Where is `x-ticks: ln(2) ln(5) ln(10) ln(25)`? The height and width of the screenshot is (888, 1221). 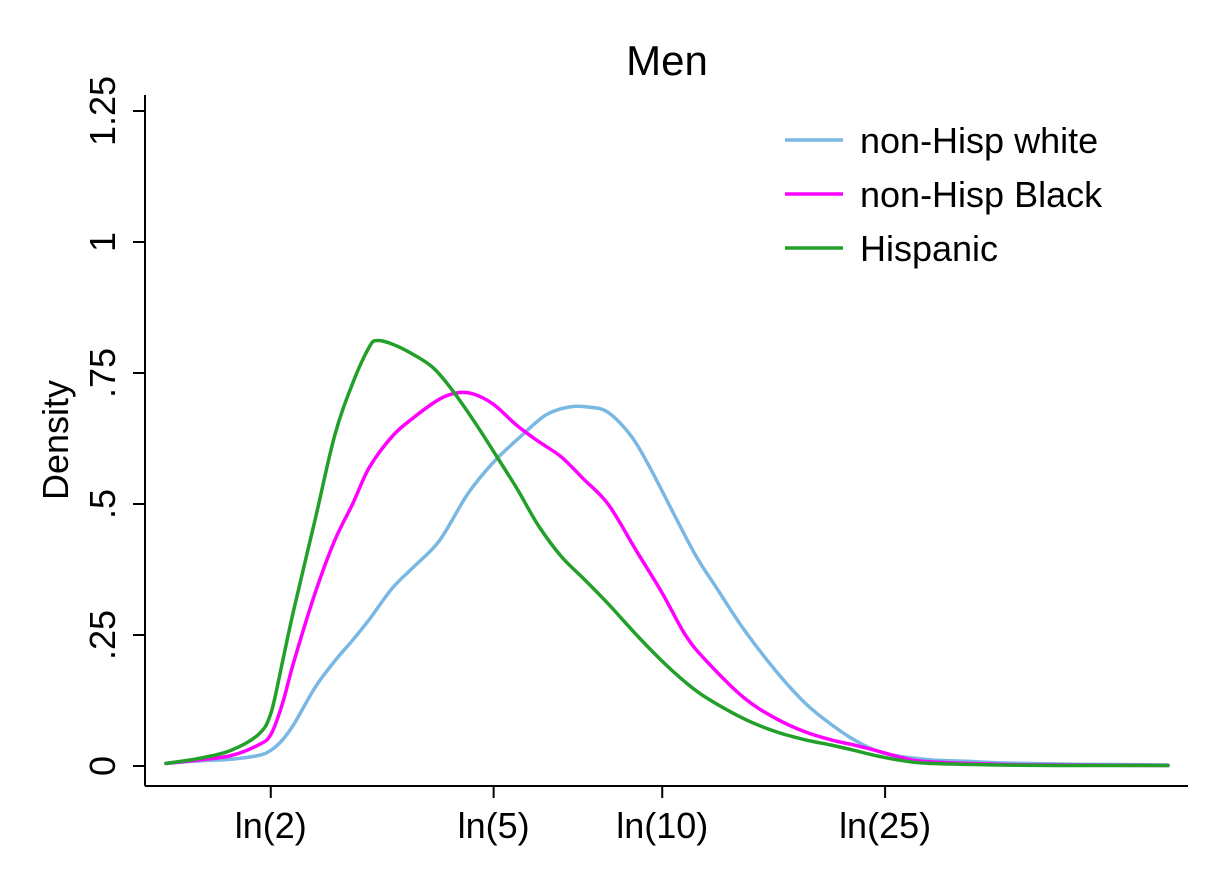 x-ticks: ln(2) ln(5) ln(10) ln(25) is located at coordinates (583, 816).